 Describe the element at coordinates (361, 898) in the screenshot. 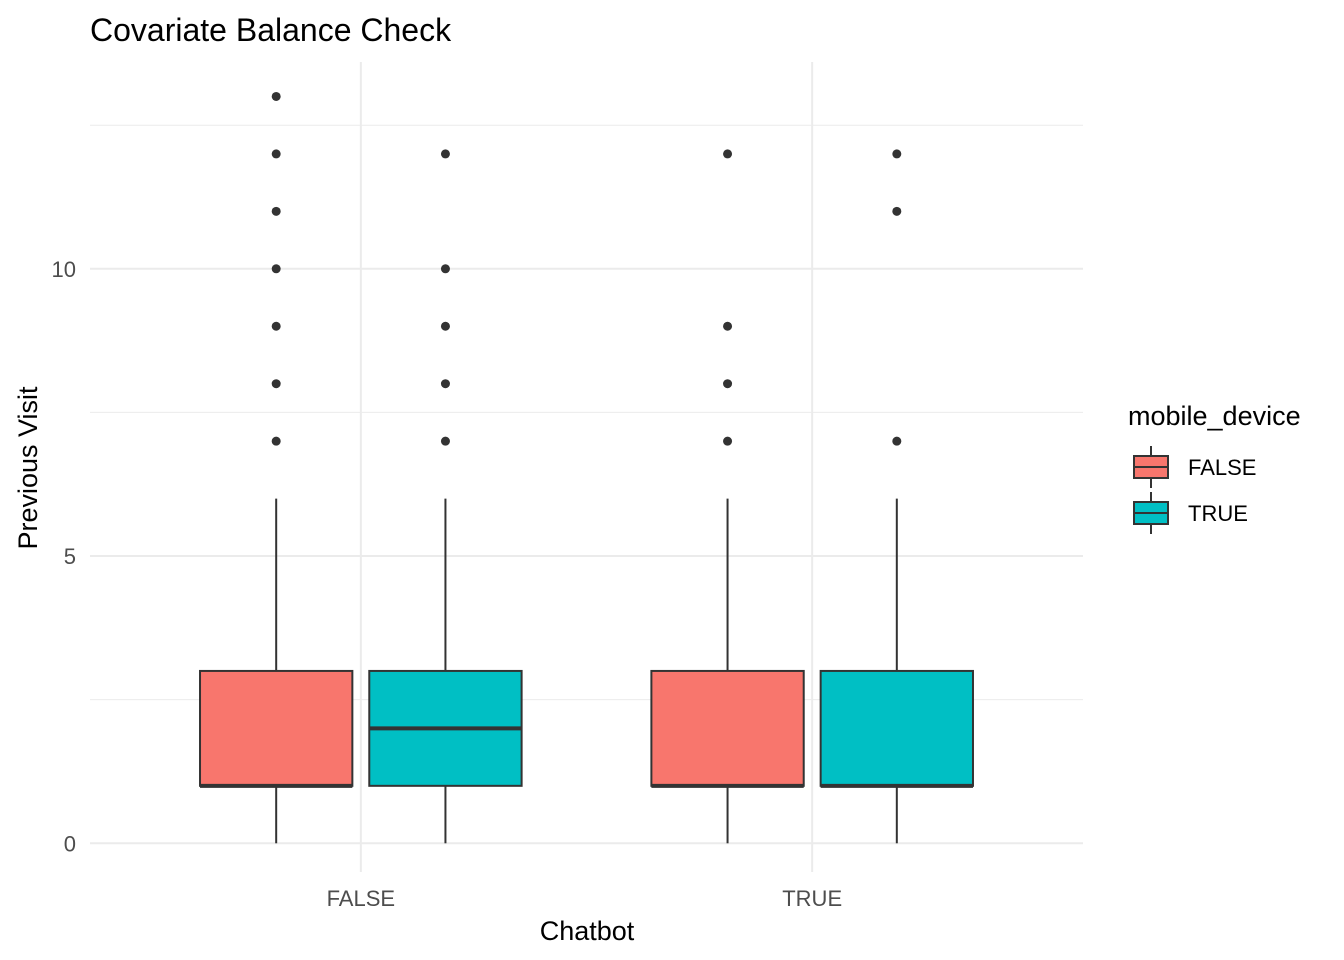

I see `x-tick-label: FALSE` at that location.